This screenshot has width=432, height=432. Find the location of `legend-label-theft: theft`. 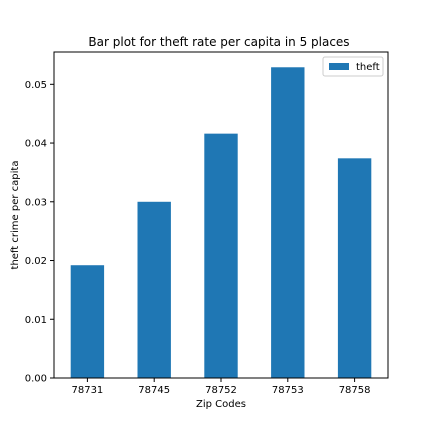

legend-label-theft: theft is located at coordinates (368, 67).